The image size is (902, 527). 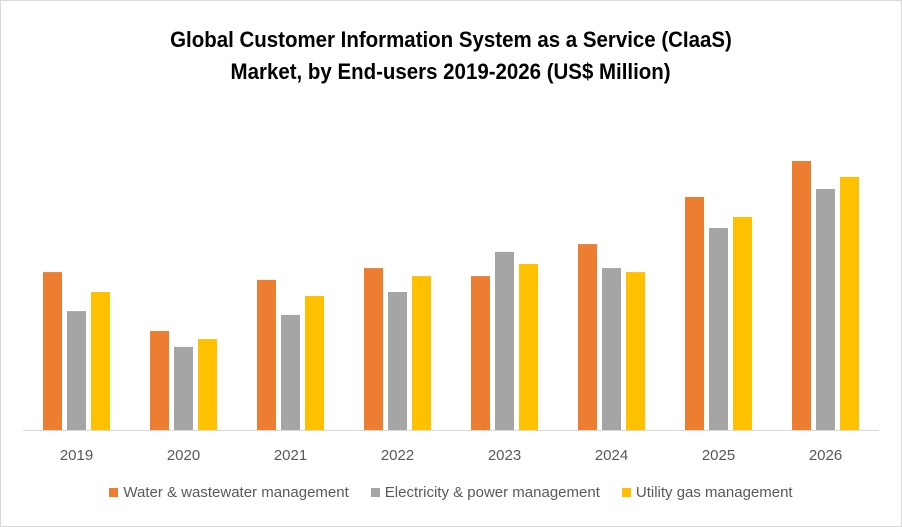 I want to click on legend-item-utility-gas-management: Utility gas management, so click(x=707, y=492).